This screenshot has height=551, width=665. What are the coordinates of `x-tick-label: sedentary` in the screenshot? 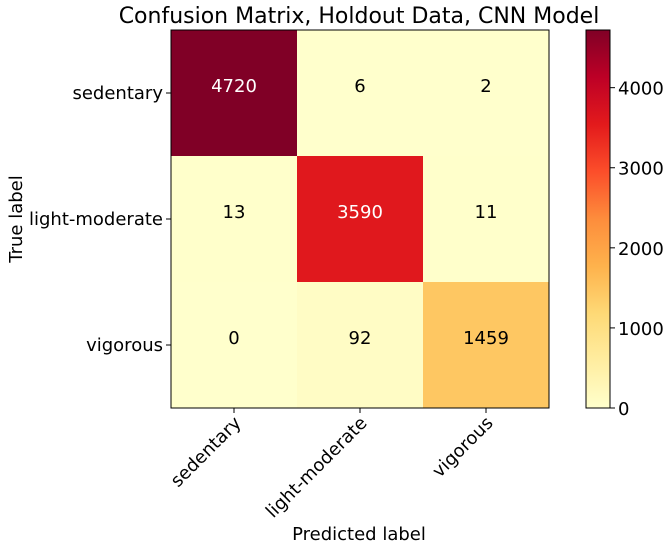 It's located at (206, 451).